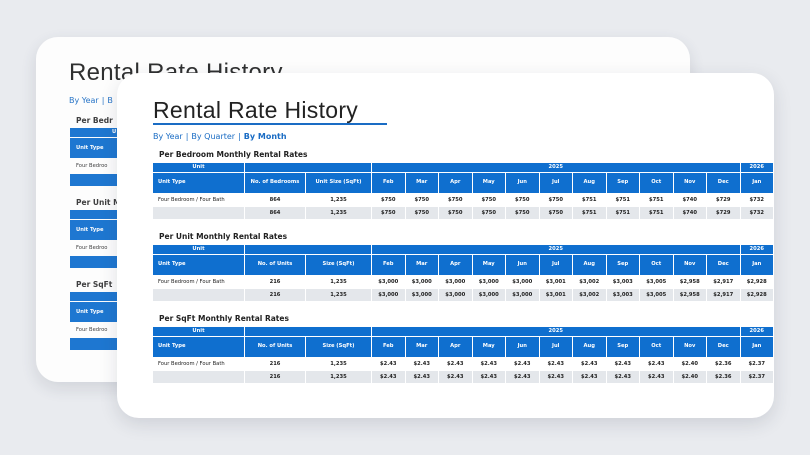 This screenshot has width=810, height=455. What do you see at coordinates (98, 202) in the screenshot?
I see `back-section-2-title: Per Unit M` at bounding box center [98, 202].